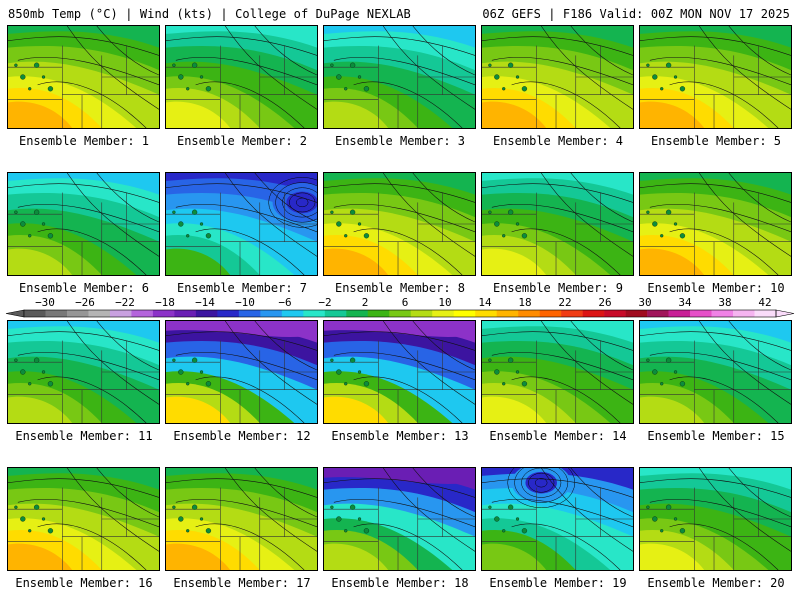 This screenshot has height=600, width=800. Describe the element at coordinates (604, 302) in the screenshot. I see `colorbar-tick-label: 26` at that location.